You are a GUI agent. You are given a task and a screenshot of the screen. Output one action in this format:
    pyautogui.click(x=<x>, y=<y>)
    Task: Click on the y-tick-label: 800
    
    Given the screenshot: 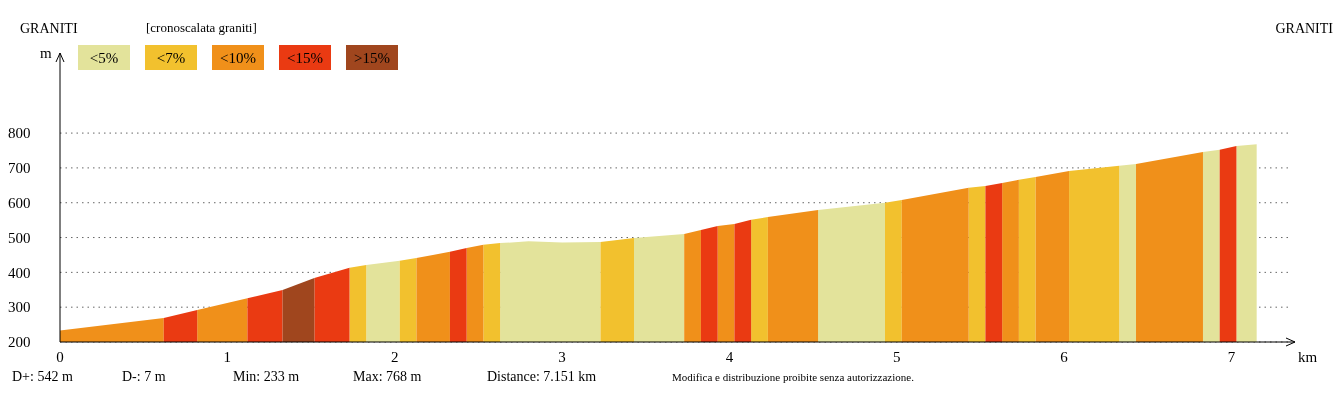 What is the action you would take?
    pyautogui.click(x=19, y=133)
    